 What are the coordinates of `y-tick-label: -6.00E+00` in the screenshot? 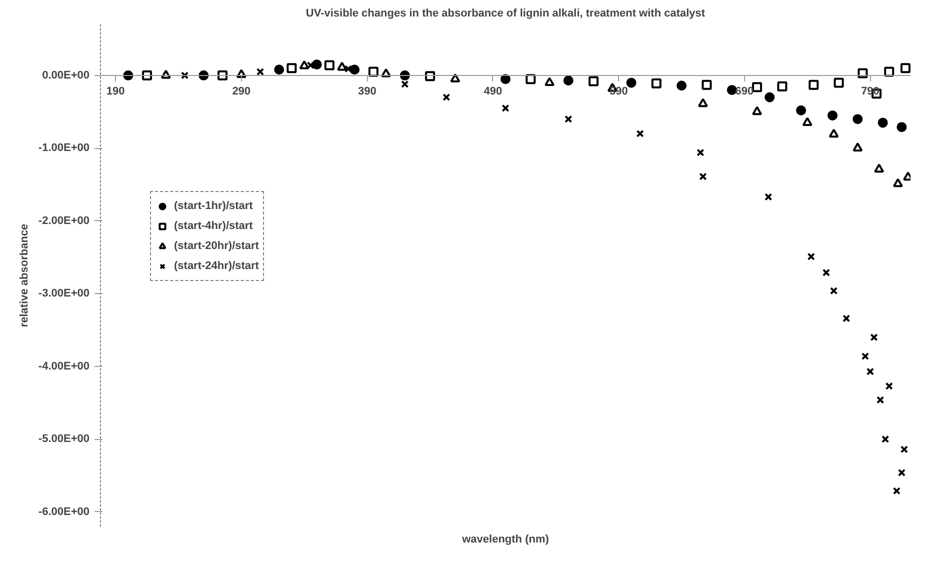 It's located at (64, 512).